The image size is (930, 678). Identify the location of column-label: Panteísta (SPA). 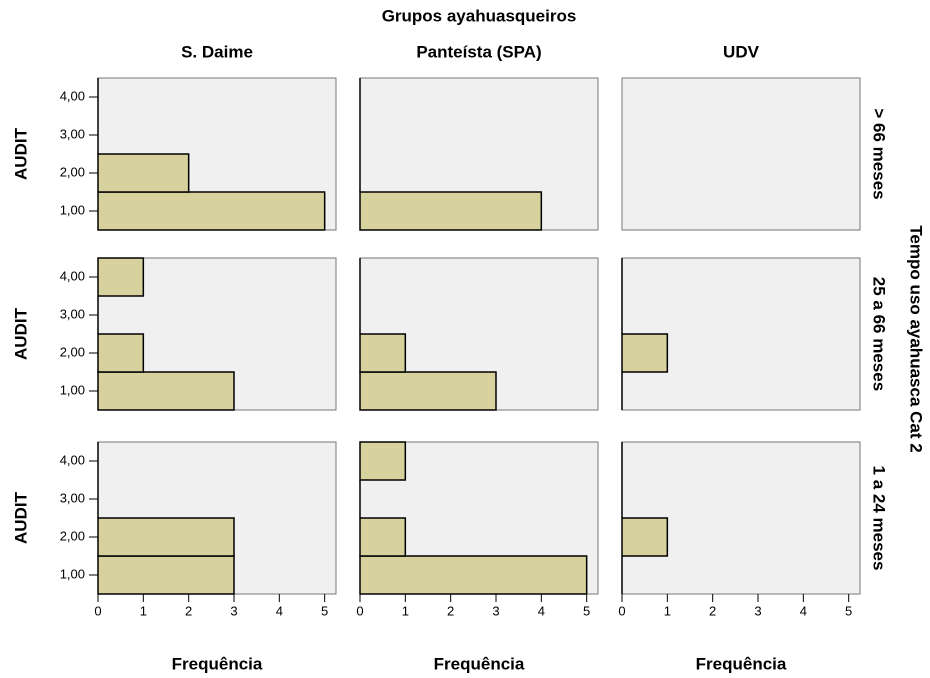
(478, 51).